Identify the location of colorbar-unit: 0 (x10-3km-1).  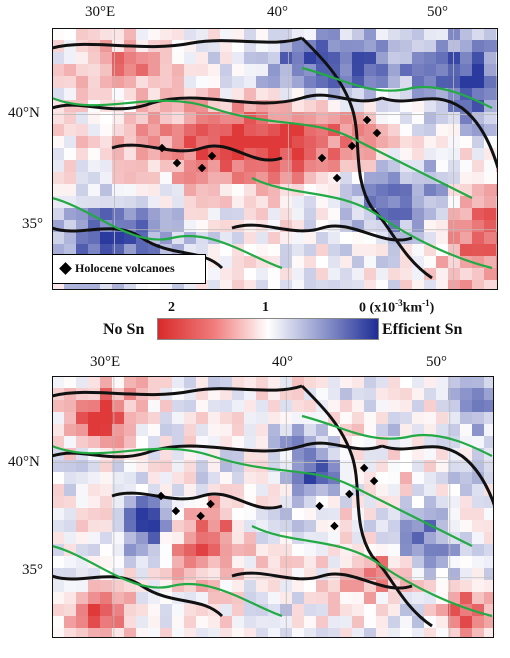
(396, 307).